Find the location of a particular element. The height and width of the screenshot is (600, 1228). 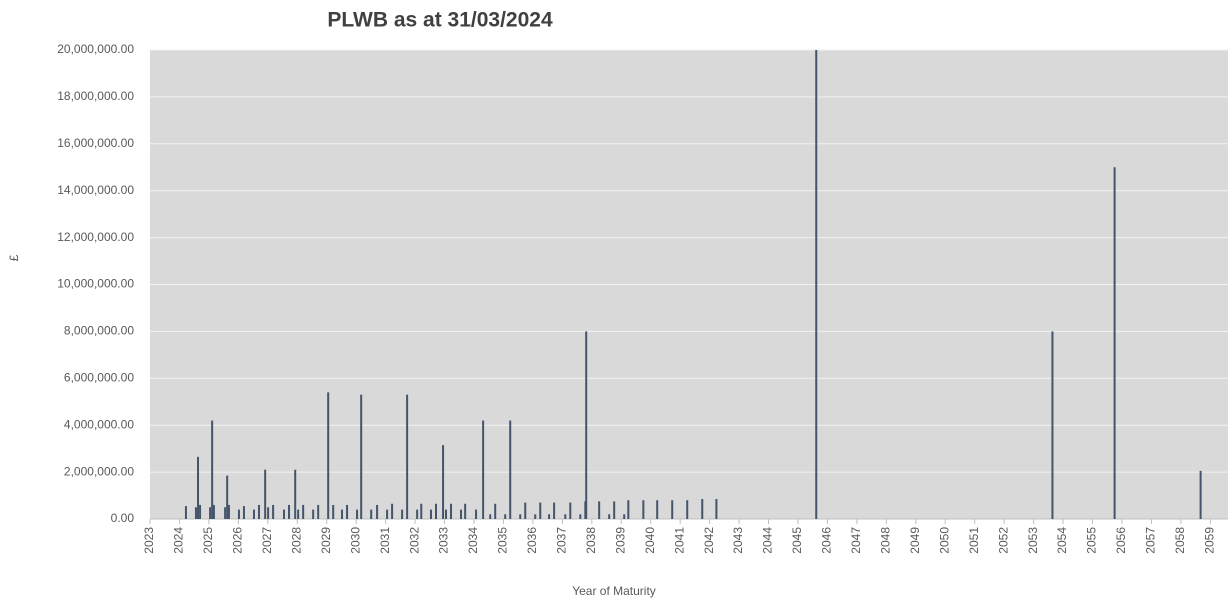

x-tick-label: 2052 is located at coordinates (1003, 540).